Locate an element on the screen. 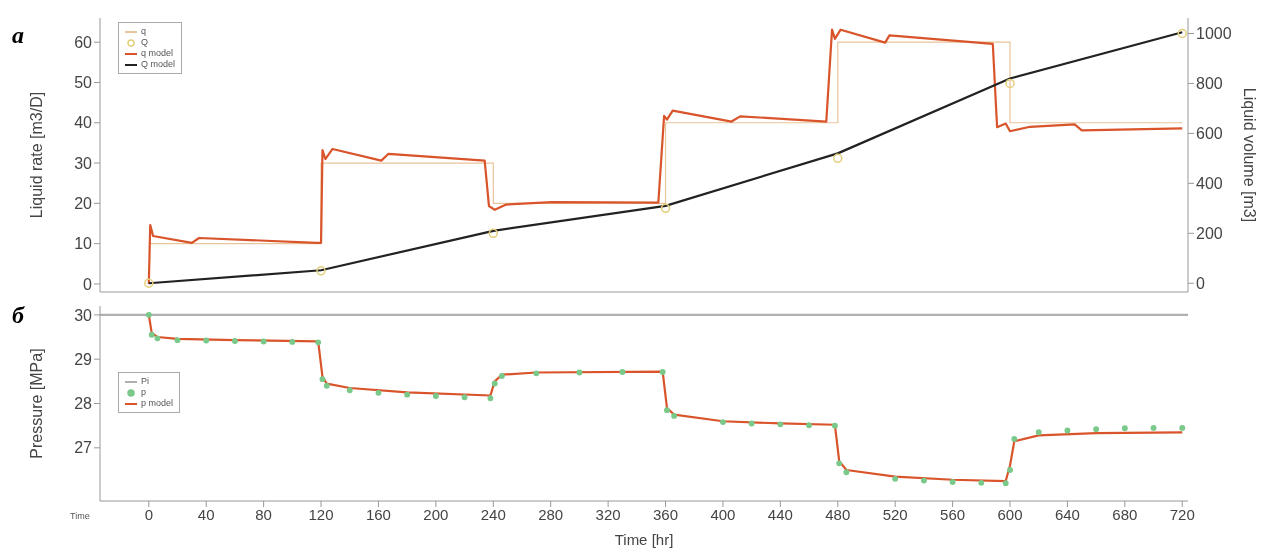 The height and width of the screenshot is (559, 1272). legend-label: Q model is located at coordinates (158, 64).